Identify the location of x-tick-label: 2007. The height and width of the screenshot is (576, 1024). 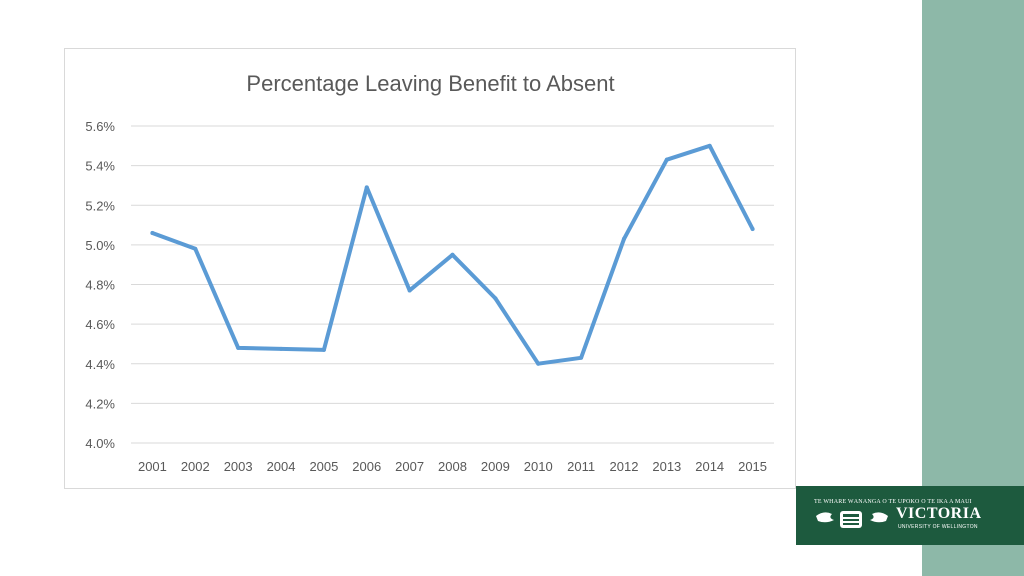
(409, 466).